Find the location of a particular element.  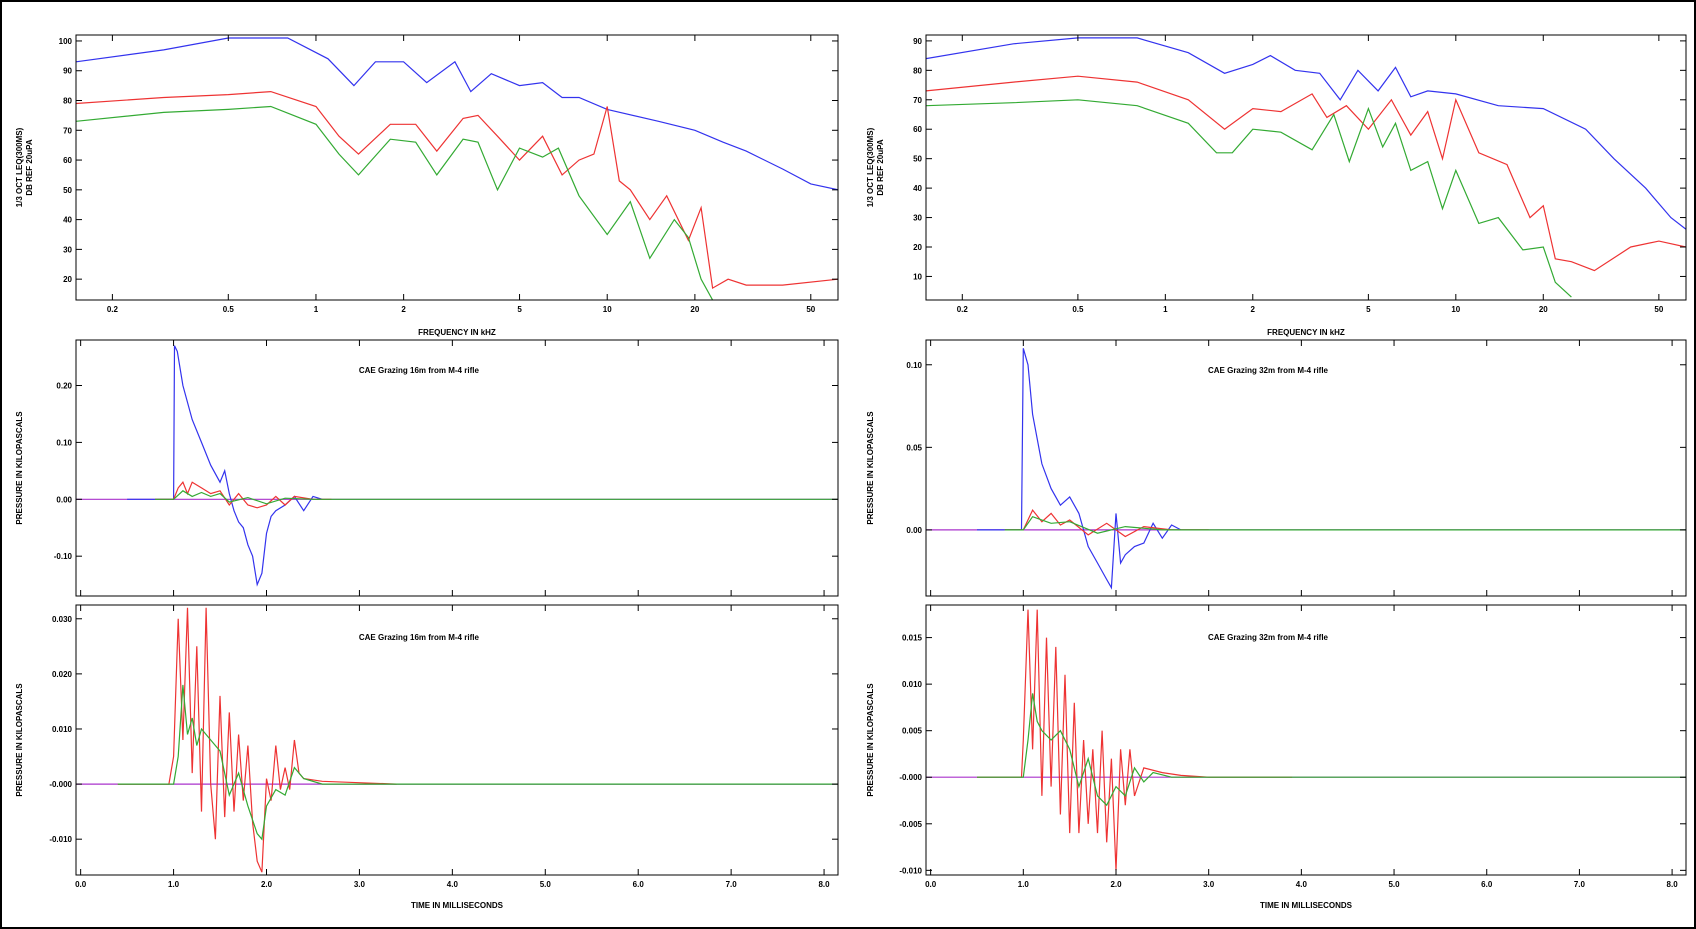

plot-title: CAE Grazing 32m from M-4 rifle is located at coordinates (1268, 370).